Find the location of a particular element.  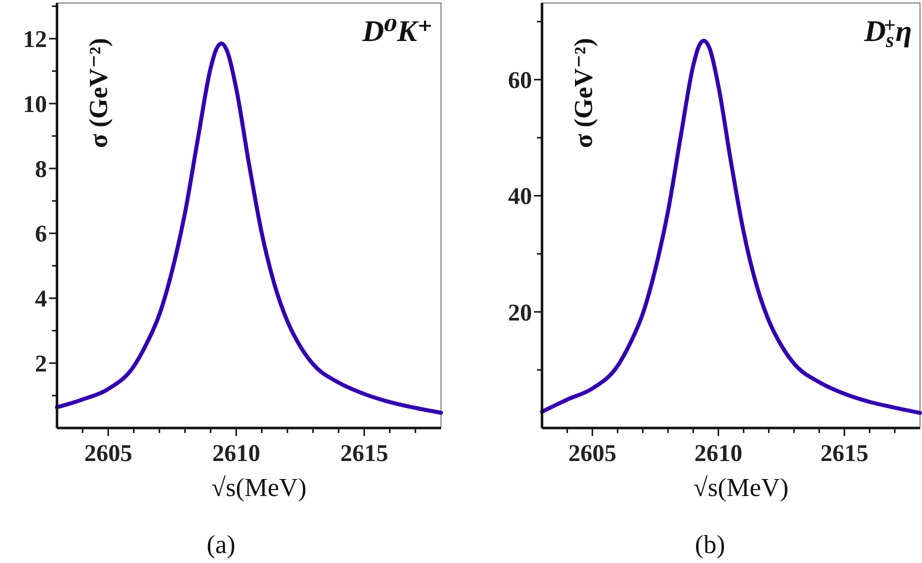

y-tick-label: 10 is located at coordinates (35, 105).